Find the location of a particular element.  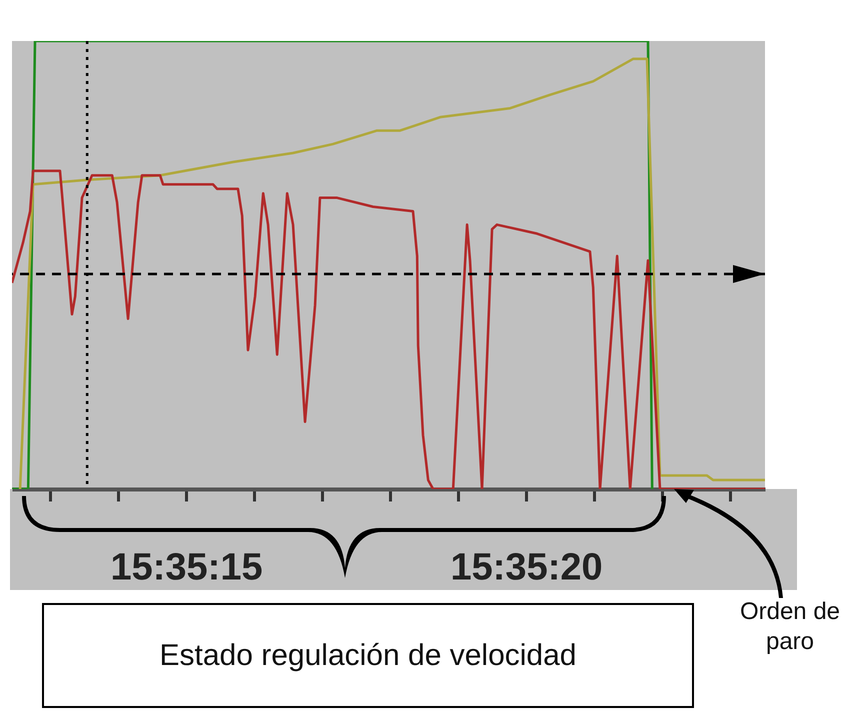

x-tick-label: 15:35:15 is located at coordinates (186, 567).